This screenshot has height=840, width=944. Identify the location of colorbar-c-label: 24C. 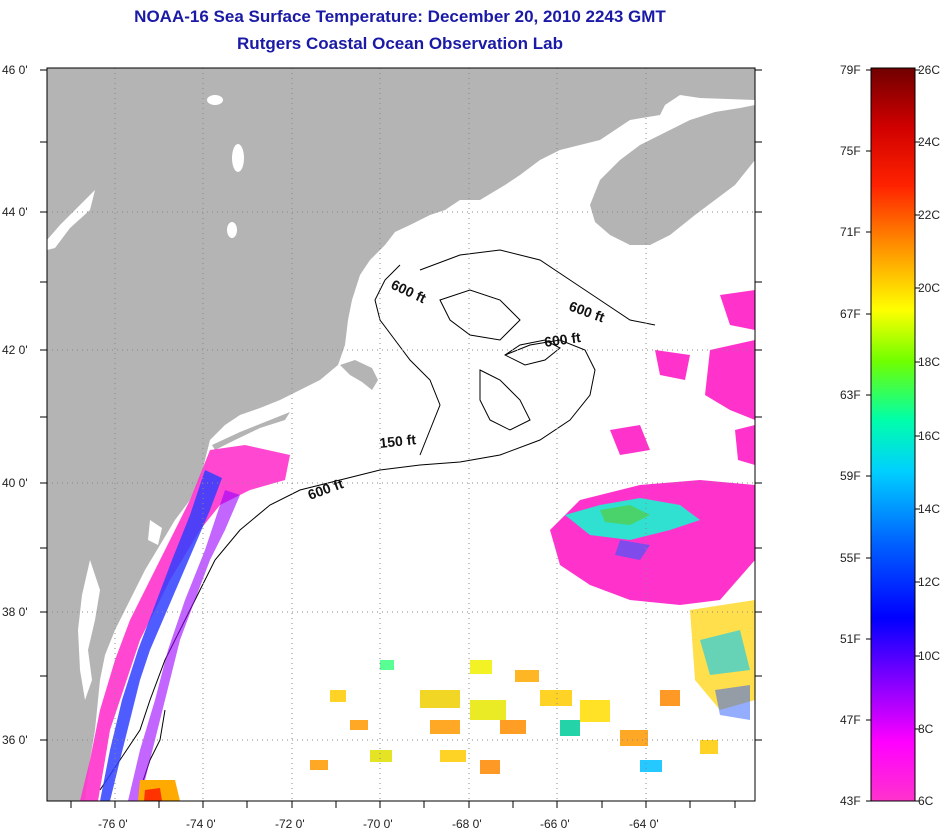
(929, 142).